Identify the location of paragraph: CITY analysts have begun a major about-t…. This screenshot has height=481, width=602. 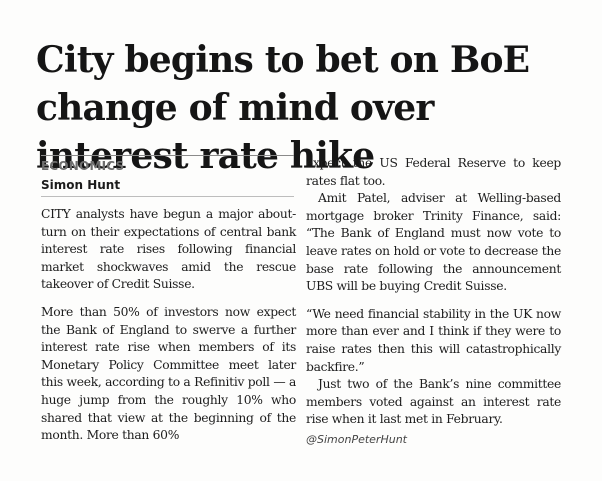
(168, 249).